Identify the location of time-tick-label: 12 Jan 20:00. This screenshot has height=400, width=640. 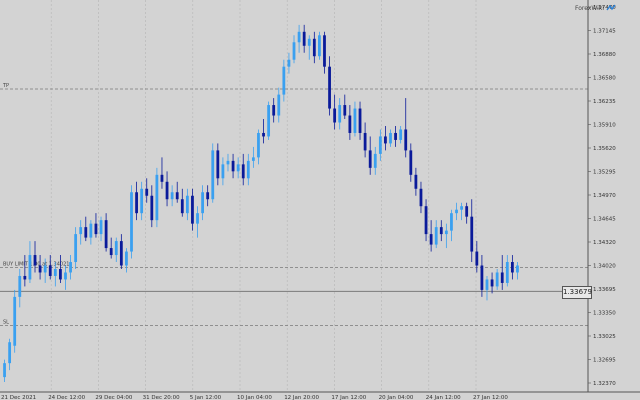
(301, 397).